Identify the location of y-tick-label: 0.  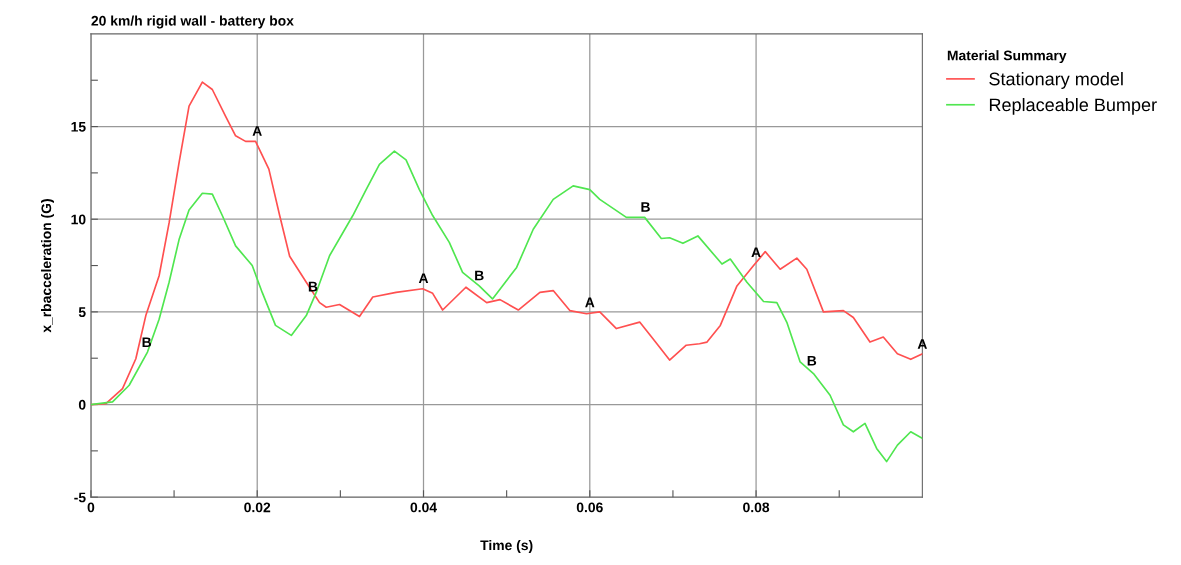
(82, 404).